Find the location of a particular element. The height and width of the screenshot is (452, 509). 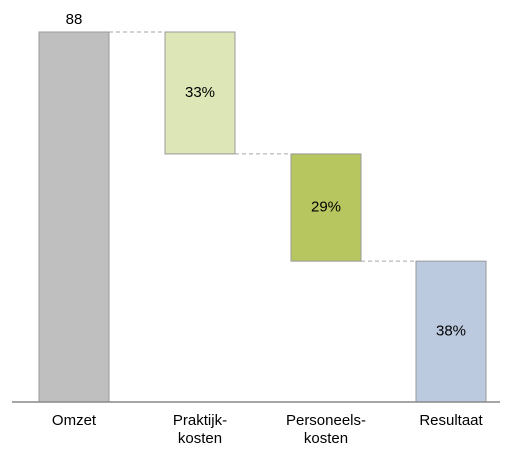

data-label: 33% is located at coordinates (200, 92).